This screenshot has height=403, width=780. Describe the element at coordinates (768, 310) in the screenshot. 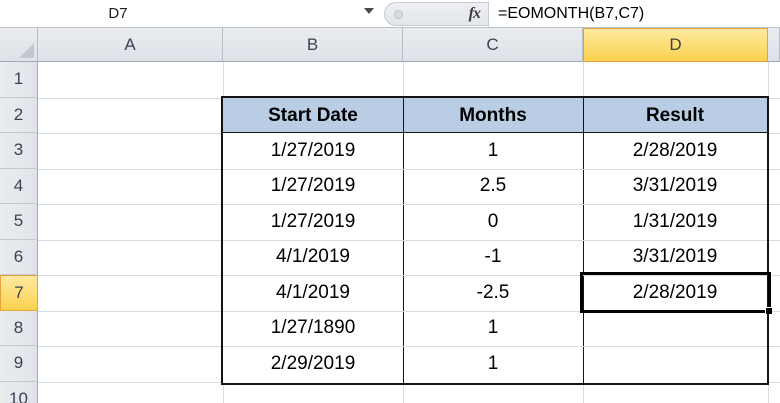

I see `fill-handle` at that location.